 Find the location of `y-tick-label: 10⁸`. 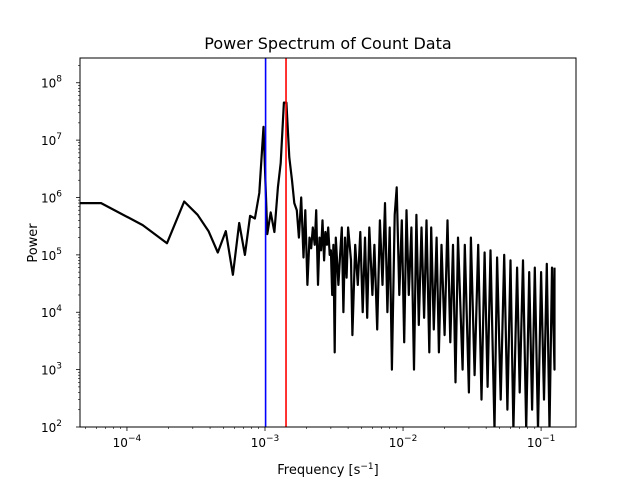

y-tick-label: 10⁸ is located at coordinates (51, 83).